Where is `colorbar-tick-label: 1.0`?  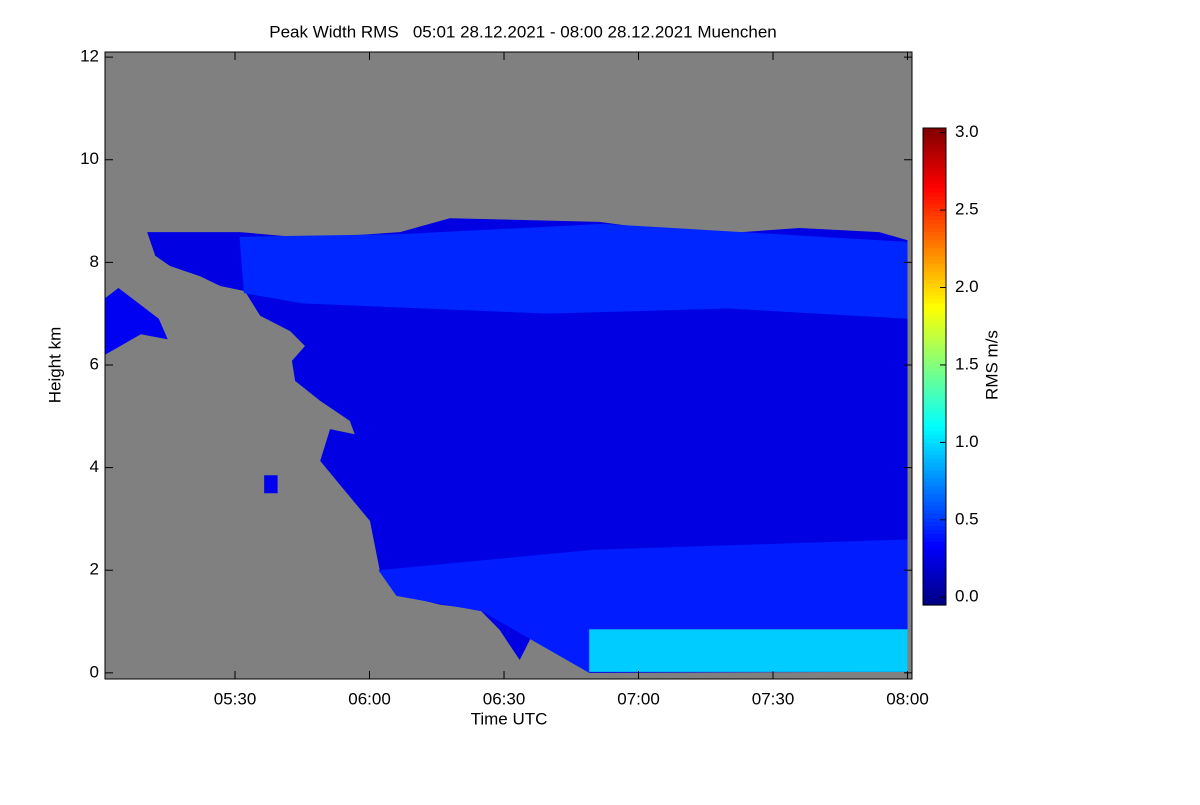
colorbar-tick-label: 1.0 is located at coordinates (967, 441).